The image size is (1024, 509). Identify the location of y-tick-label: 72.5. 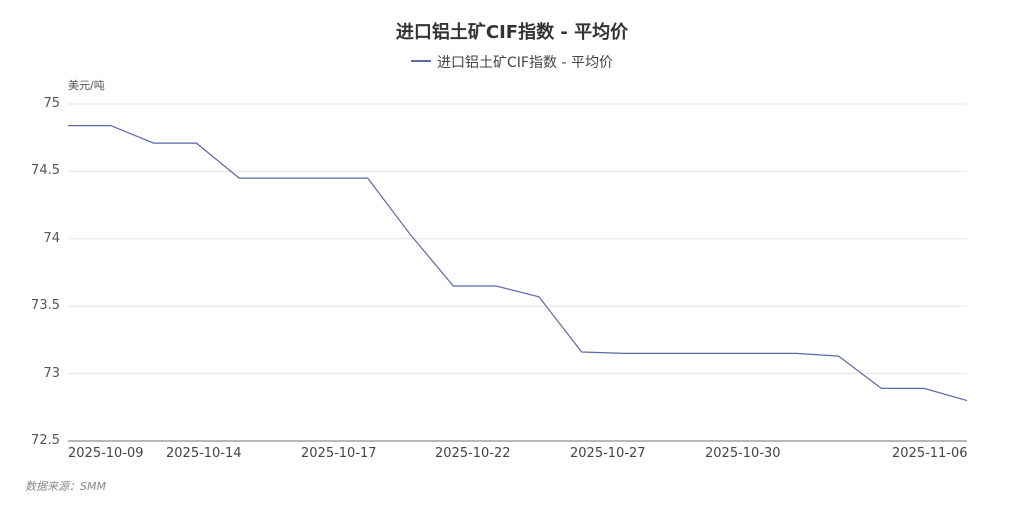
(45, 440).